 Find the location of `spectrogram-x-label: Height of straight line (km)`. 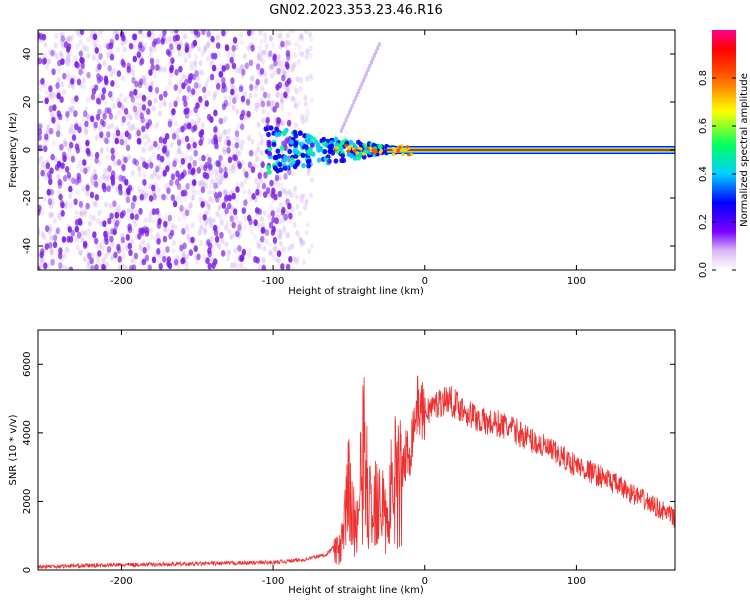

spectrogram-x-label: Height of straight line (km) is located at coordinates (356, 291).